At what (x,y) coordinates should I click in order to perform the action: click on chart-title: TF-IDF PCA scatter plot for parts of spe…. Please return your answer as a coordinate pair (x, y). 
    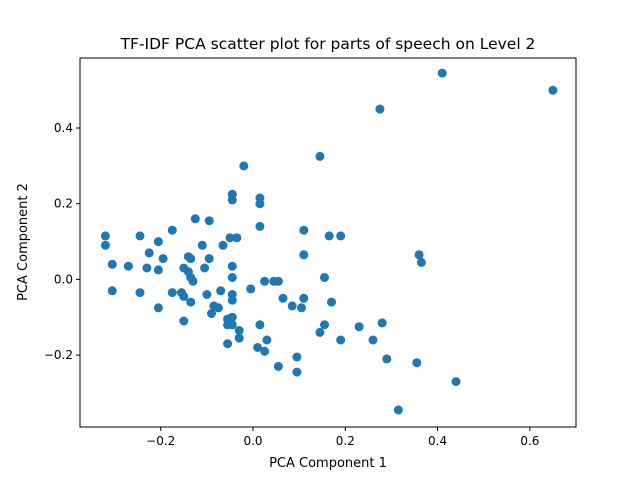
    Looking at the image, I should click on (328, 44).